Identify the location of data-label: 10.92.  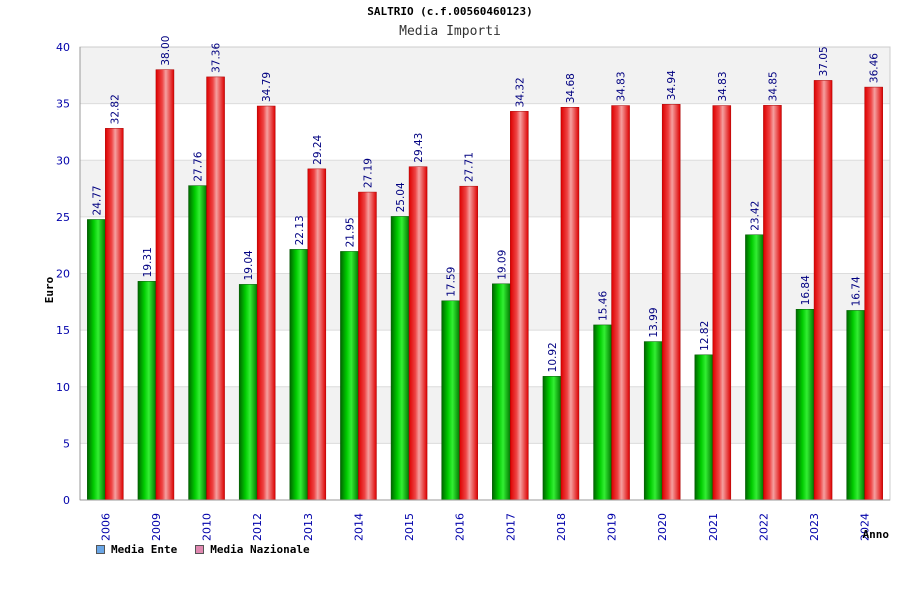
(553, 357).